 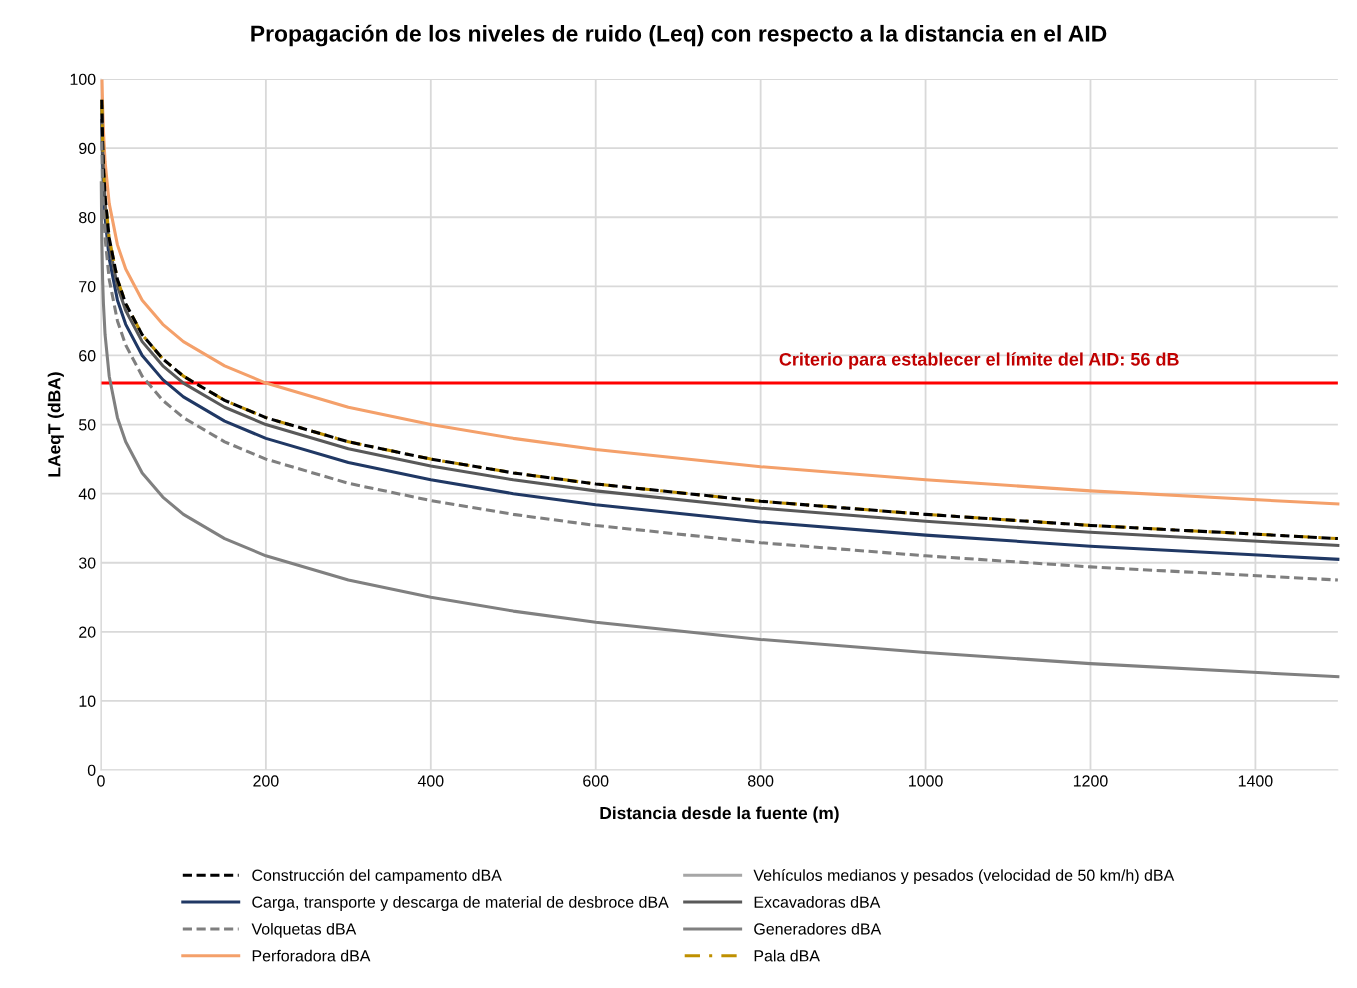 What do you see at coordinates (719, 814) in the screenshot?
I see `x-axis-title: Distancia desde la fuente (m)` at bounding box center [719, 814].